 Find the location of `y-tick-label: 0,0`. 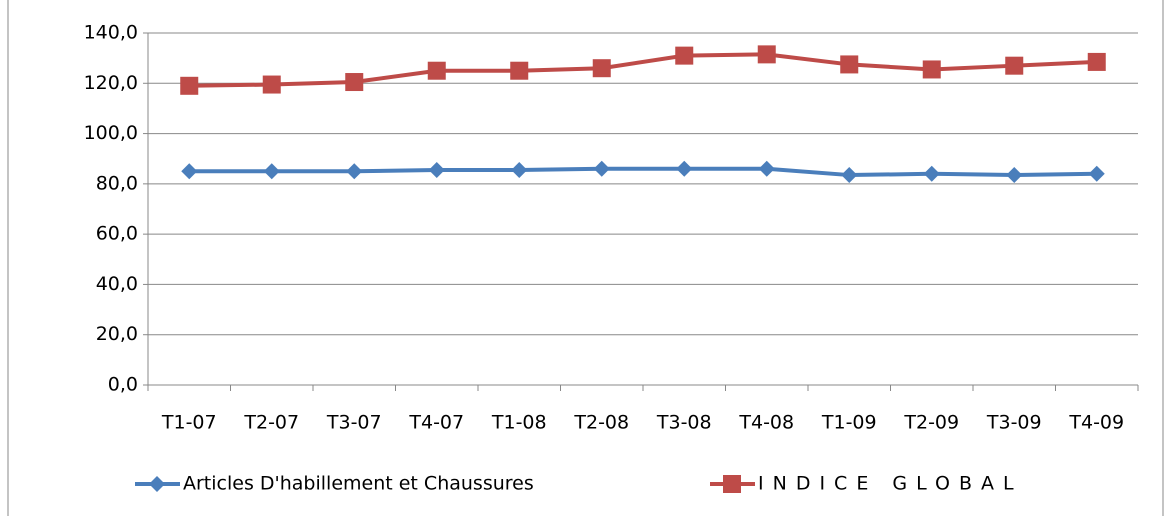

y-tick-label: 0,0 is located at coordinates (123, 385).